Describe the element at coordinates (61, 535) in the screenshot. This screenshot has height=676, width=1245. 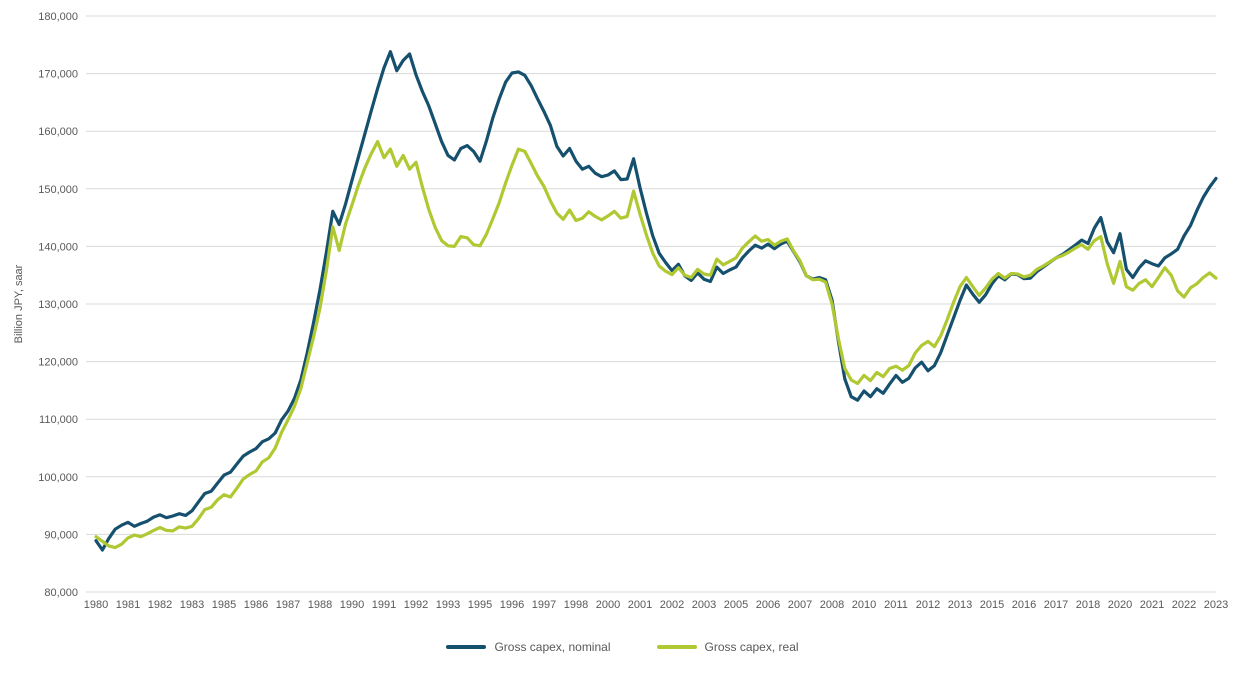
I see `y-tick-label: 90,000` at that location.